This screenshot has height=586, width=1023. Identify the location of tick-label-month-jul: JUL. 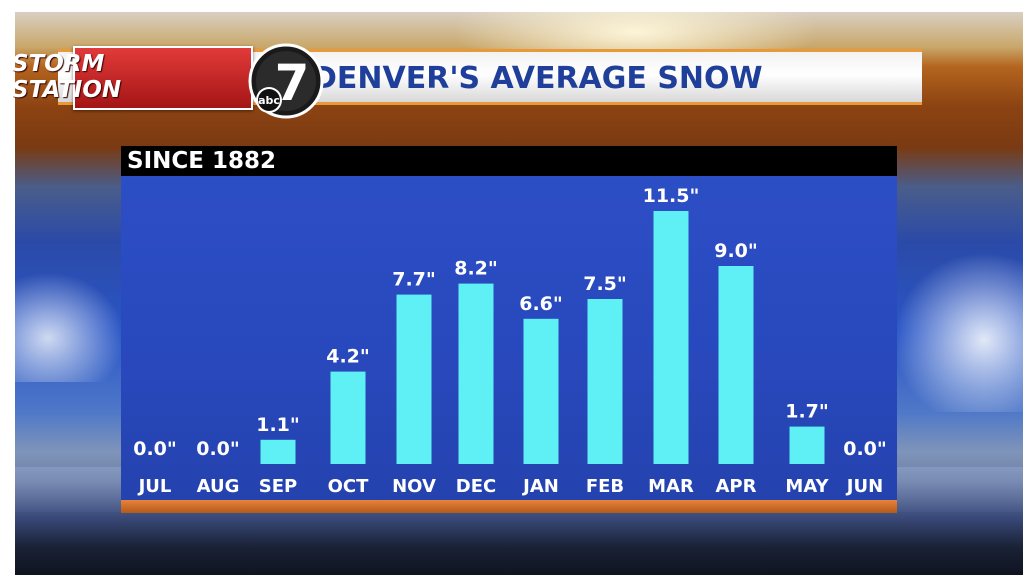
(154, 486).